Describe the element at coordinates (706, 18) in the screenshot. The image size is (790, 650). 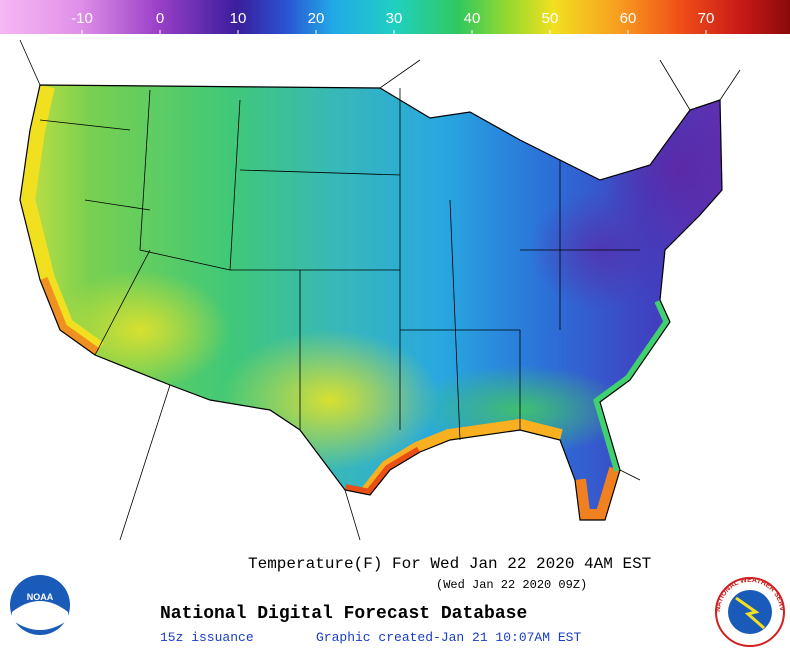
I see `colorbar-label: 70` at that location.